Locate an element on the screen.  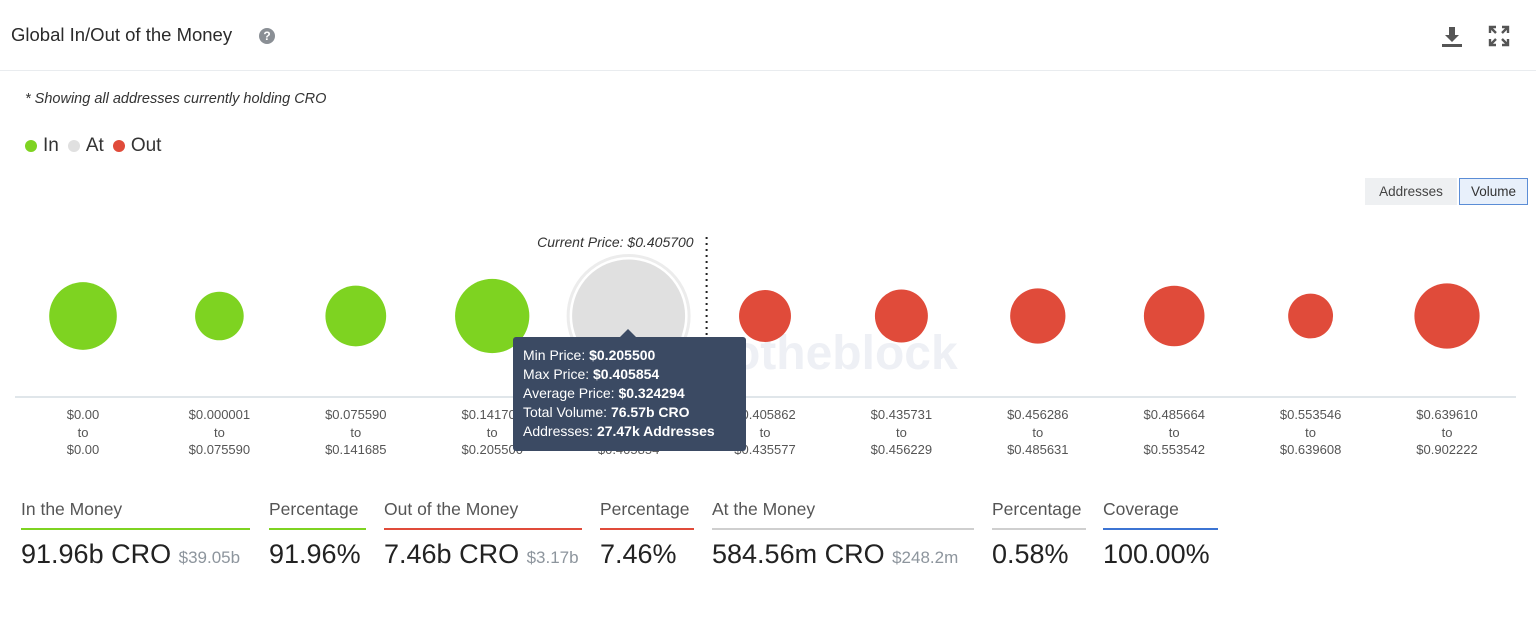
range-label-from-9: $0.553546 is located at coordinates (1310, 414).